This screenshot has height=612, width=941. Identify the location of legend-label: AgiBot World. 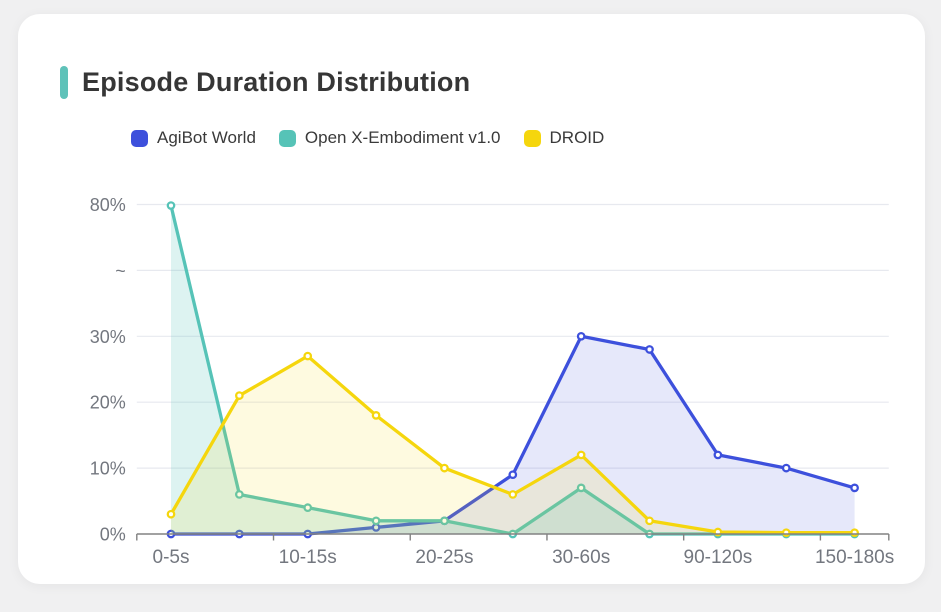
(206, 137).